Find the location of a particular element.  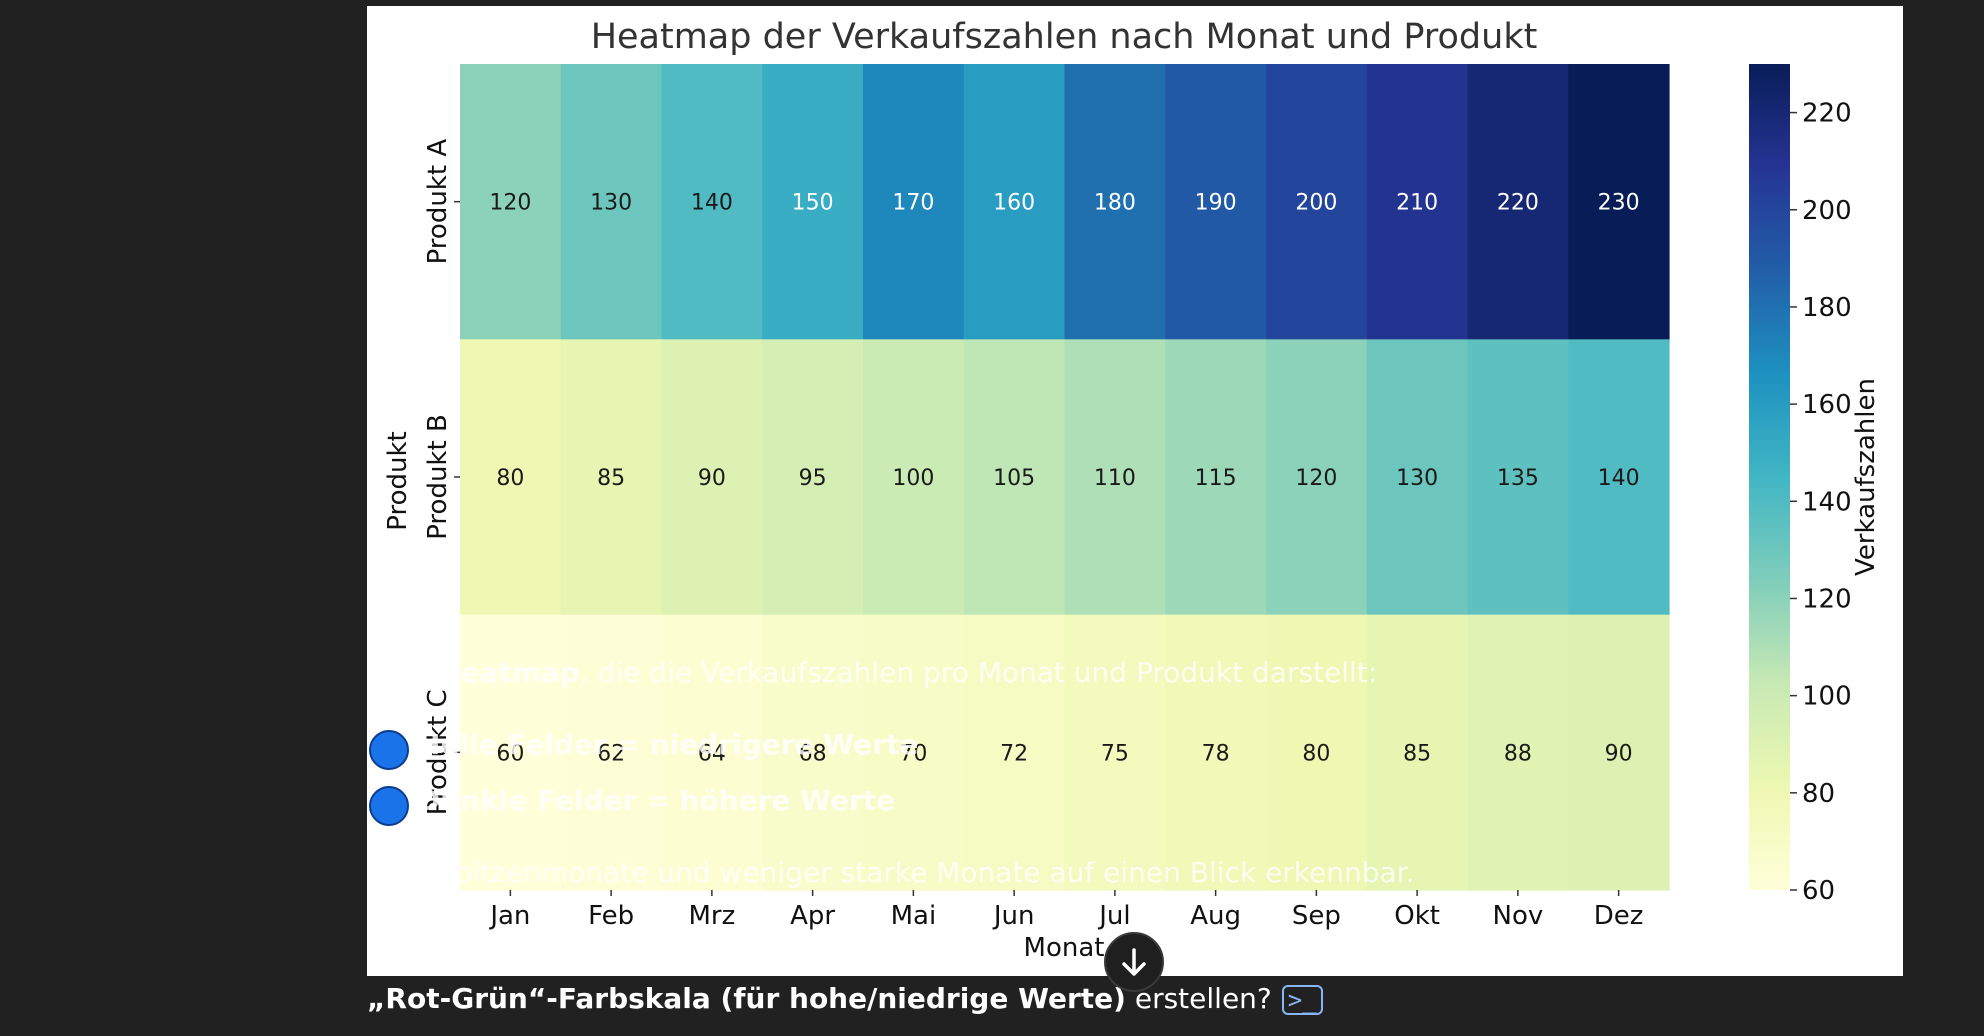

colorbar-tick-label: 160 is located at coordinates (1827, 405).